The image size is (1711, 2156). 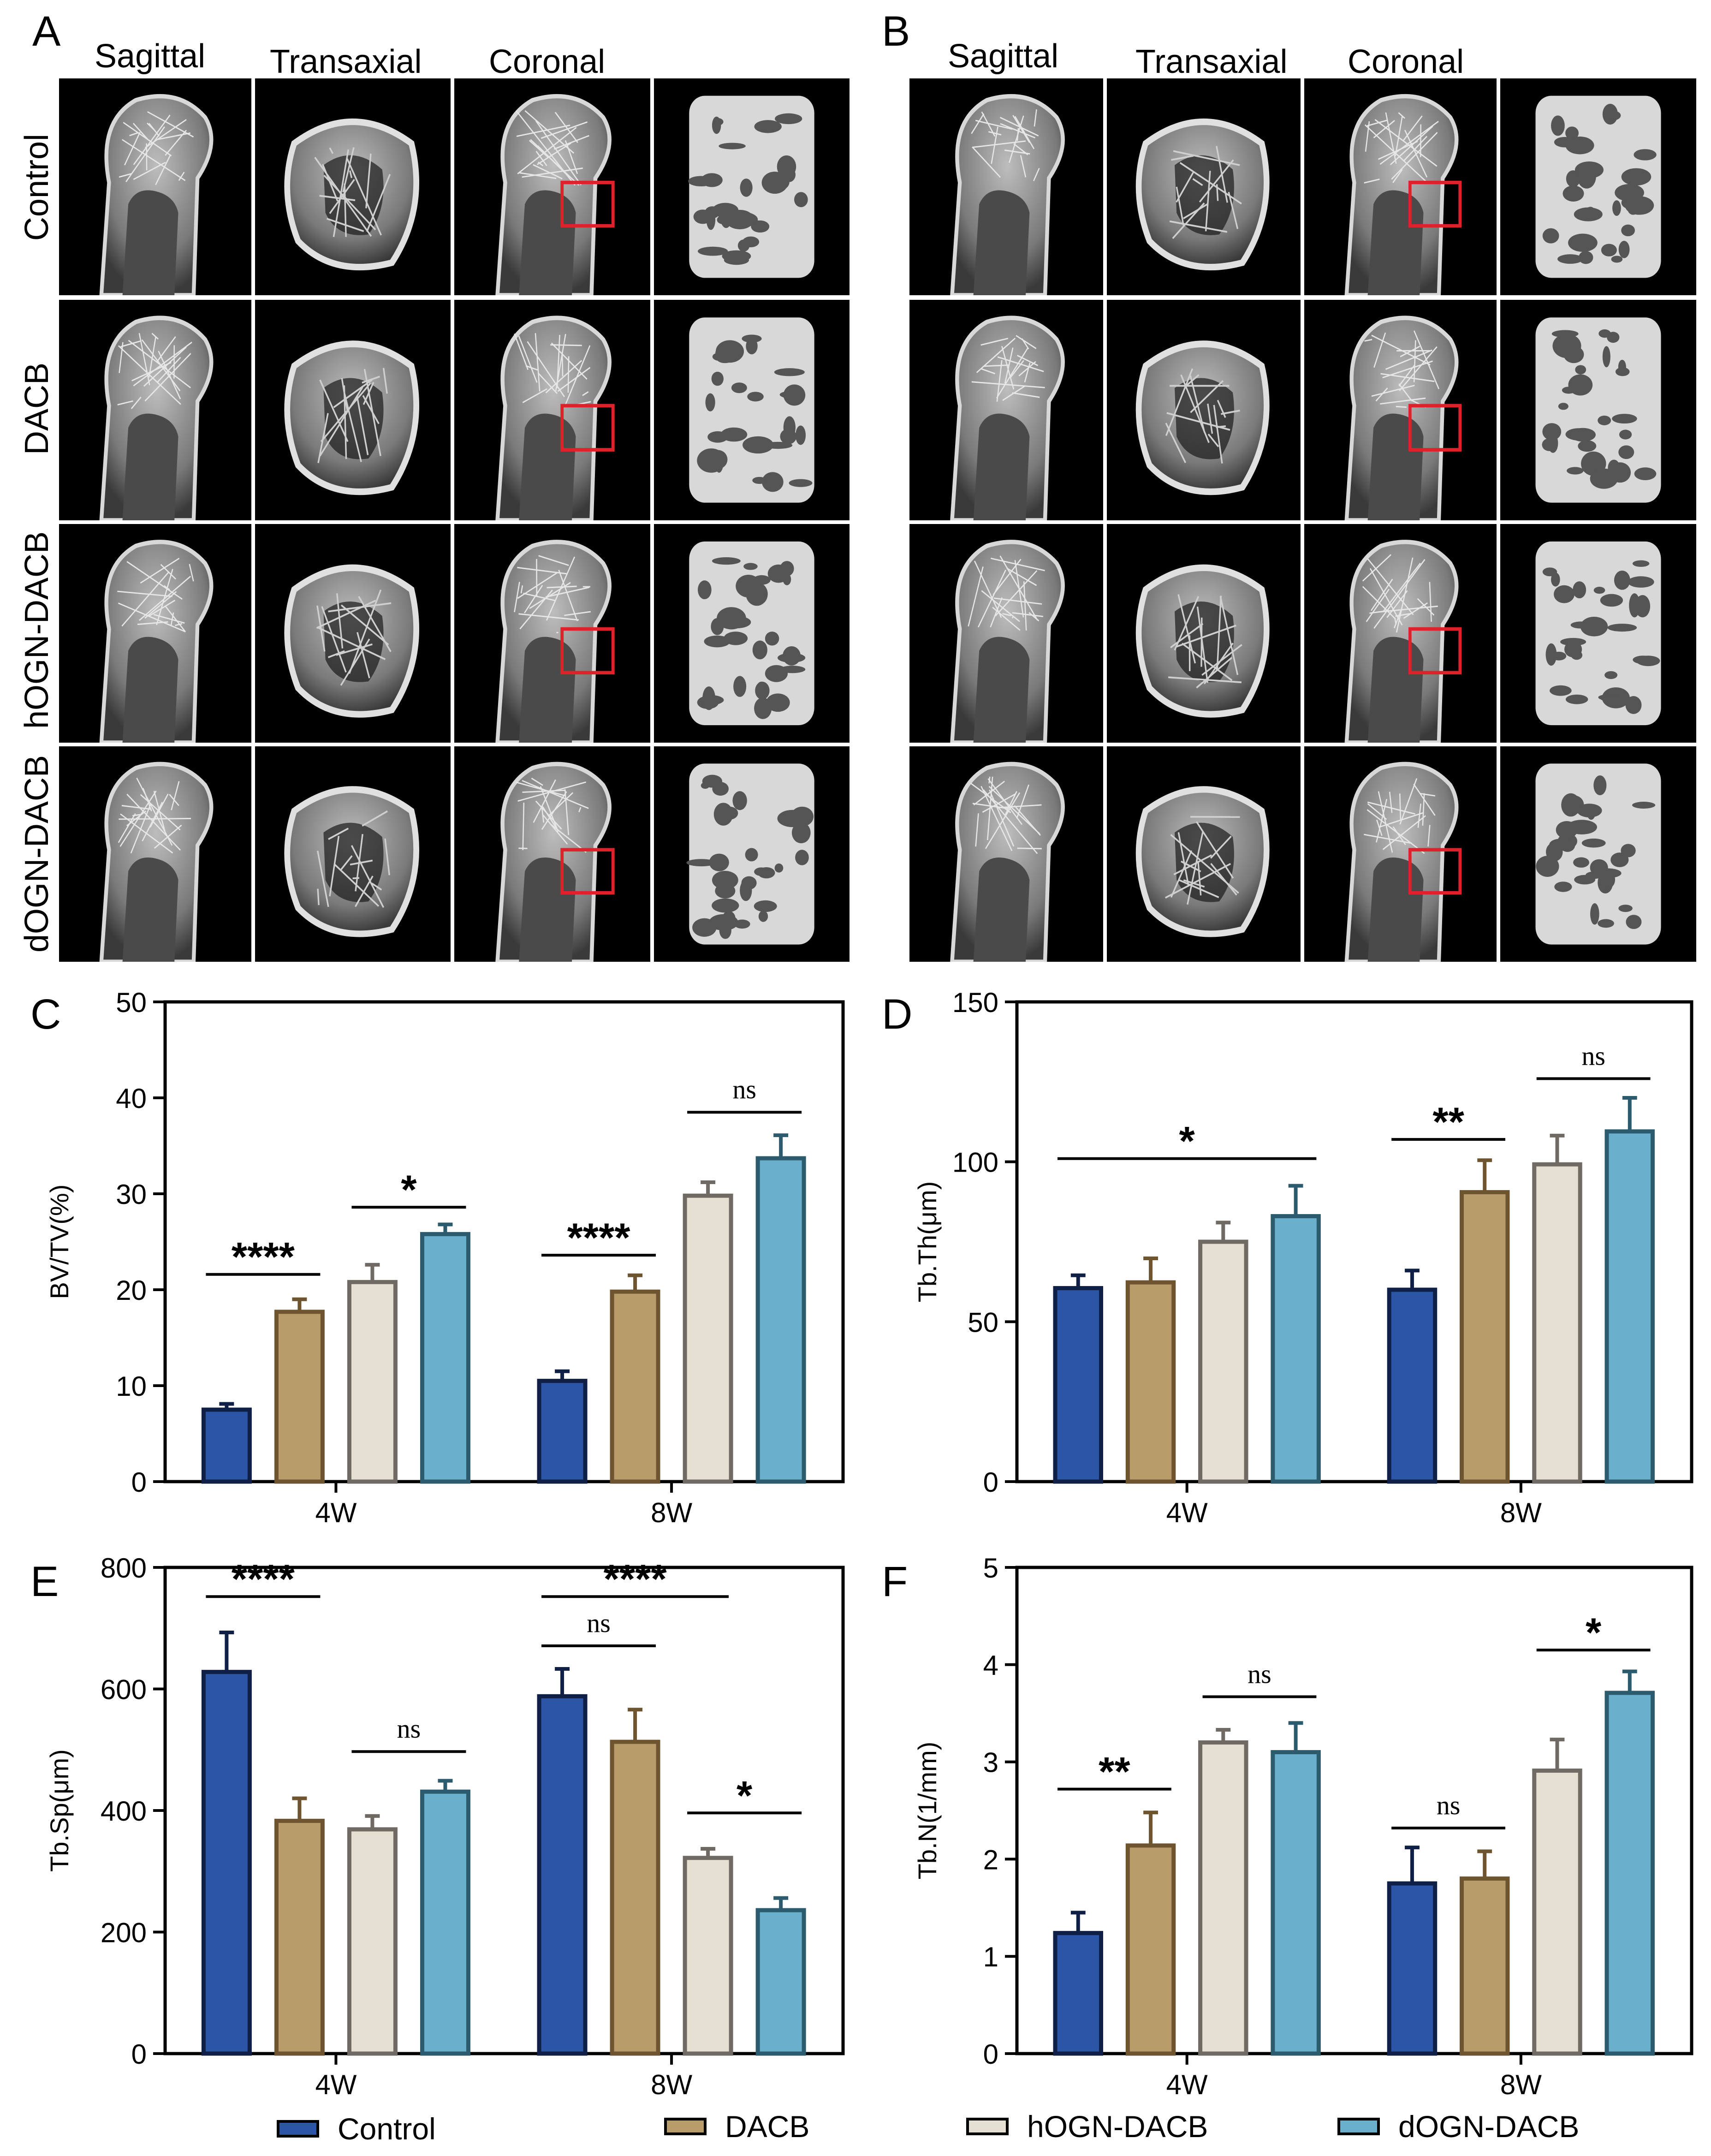 I want to click on bar-f-control-8w, so click(x=1412, y=1968).